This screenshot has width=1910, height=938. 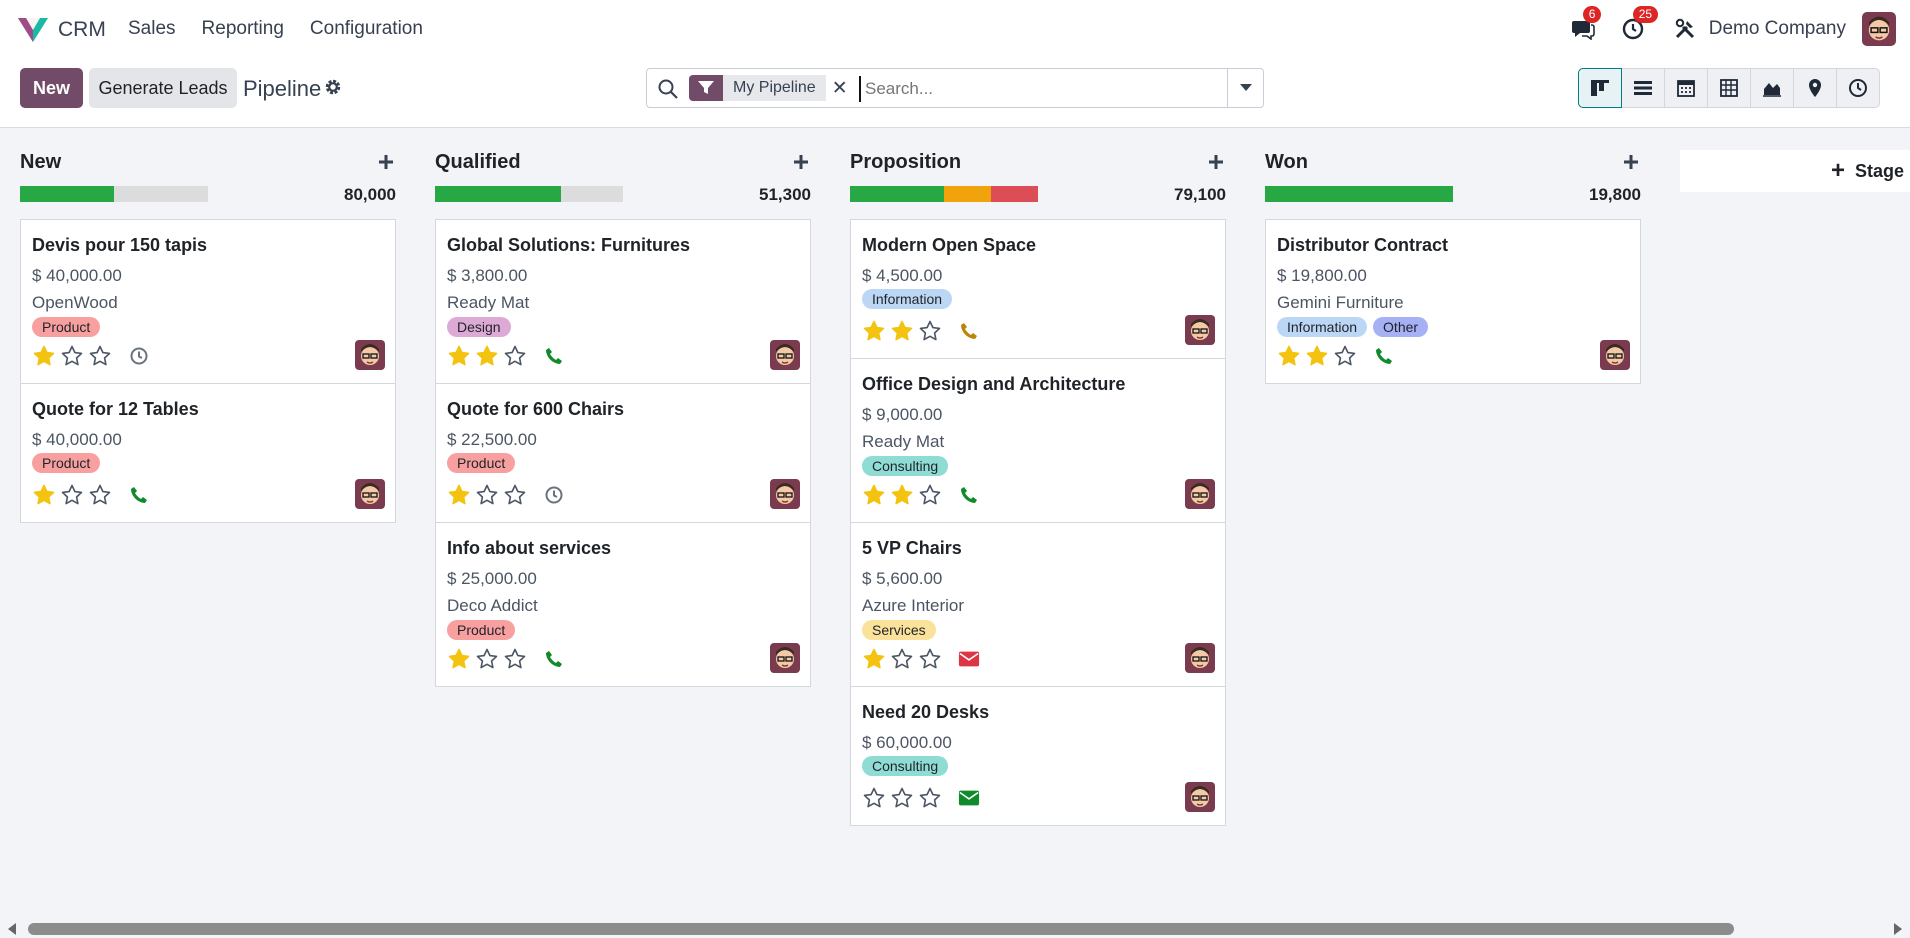 What do you see at coordinates (82, 29) in the screenshot?
I see `app-name: CRM` at bounding box center [82, 29].